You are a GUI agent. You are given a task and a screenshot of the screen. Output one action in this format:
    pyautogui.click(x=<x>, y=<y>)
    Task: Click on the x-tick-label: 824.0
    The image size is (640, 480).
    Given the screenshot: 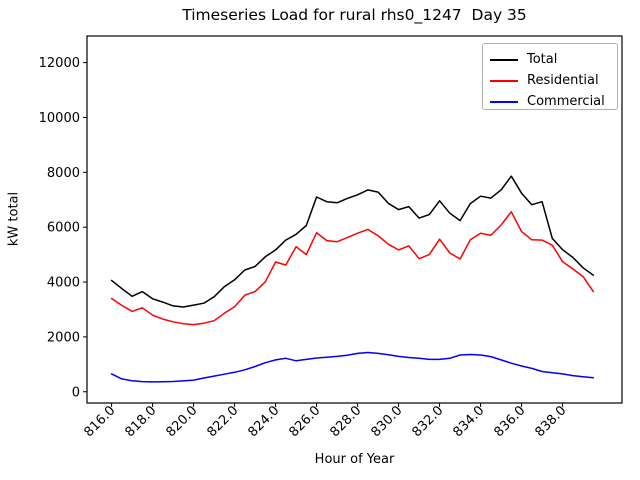 What is the action you would take?
    pyautogui.click(x=263, y=421)
    